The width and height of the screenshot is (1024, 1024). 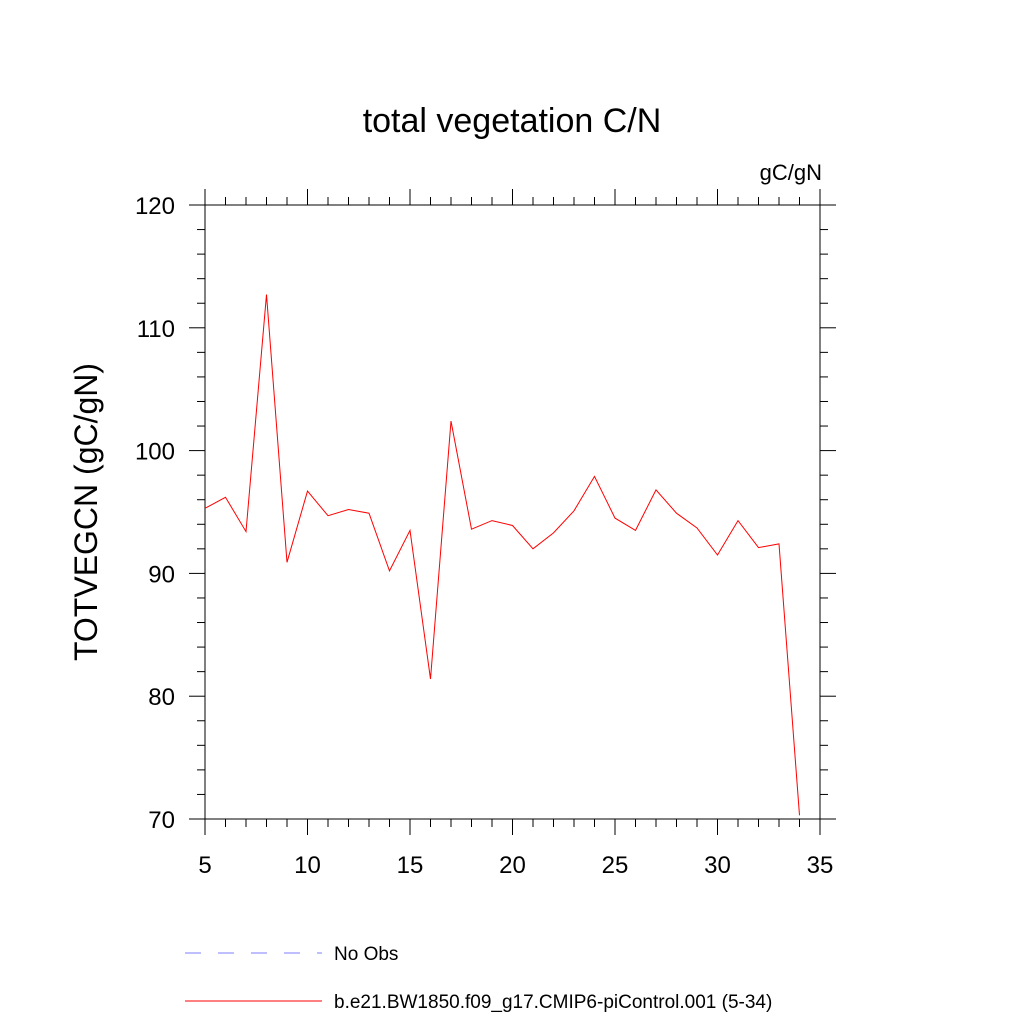 What do you see at coordinates (366, 954) in the screenshot?
I see `legend-label-no-obs: No Obs` at bounding box center [366, 954].